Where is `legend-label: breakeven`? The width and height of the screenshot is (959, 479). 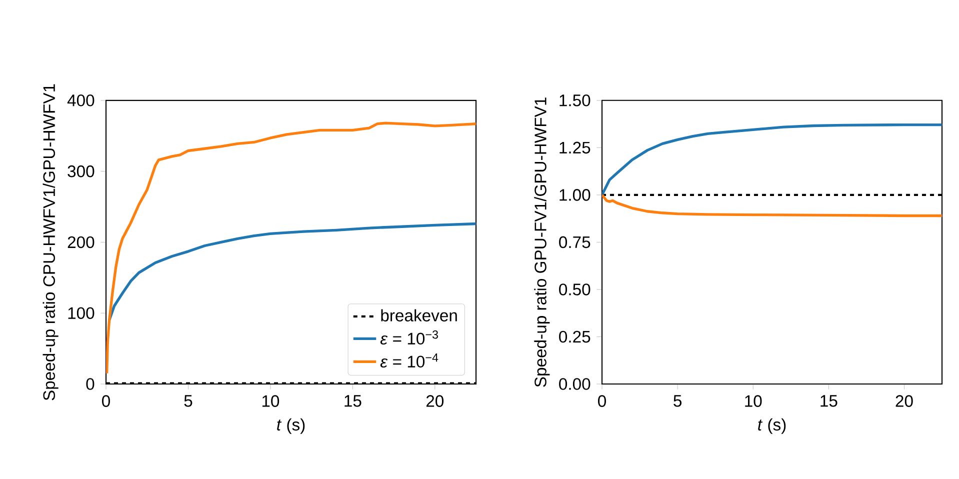
legend-label: breakeven is located at coordinates (419, 315).